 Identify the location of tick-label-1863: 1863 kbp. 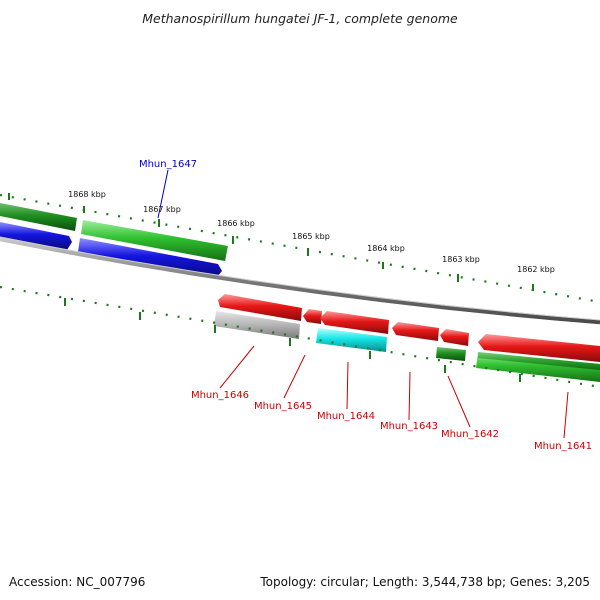
(461, 259).